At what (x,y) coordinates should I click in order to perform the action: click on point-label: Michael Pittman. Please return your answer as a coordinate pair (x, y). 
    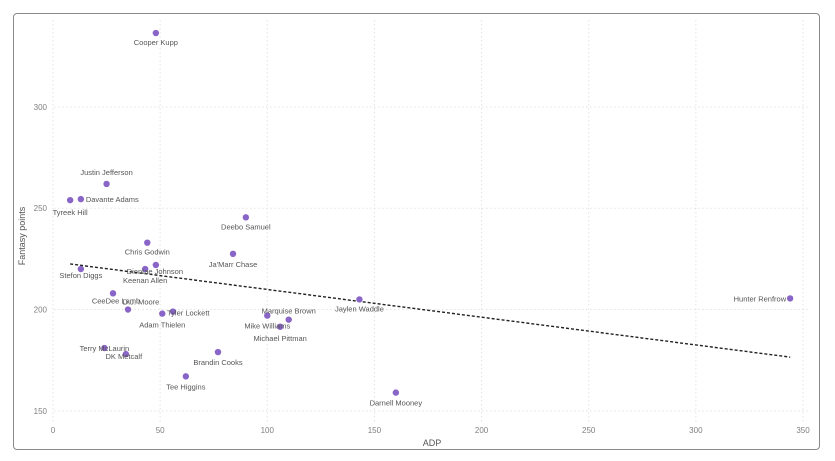
    Looking at the image, I should click on (279, 338).